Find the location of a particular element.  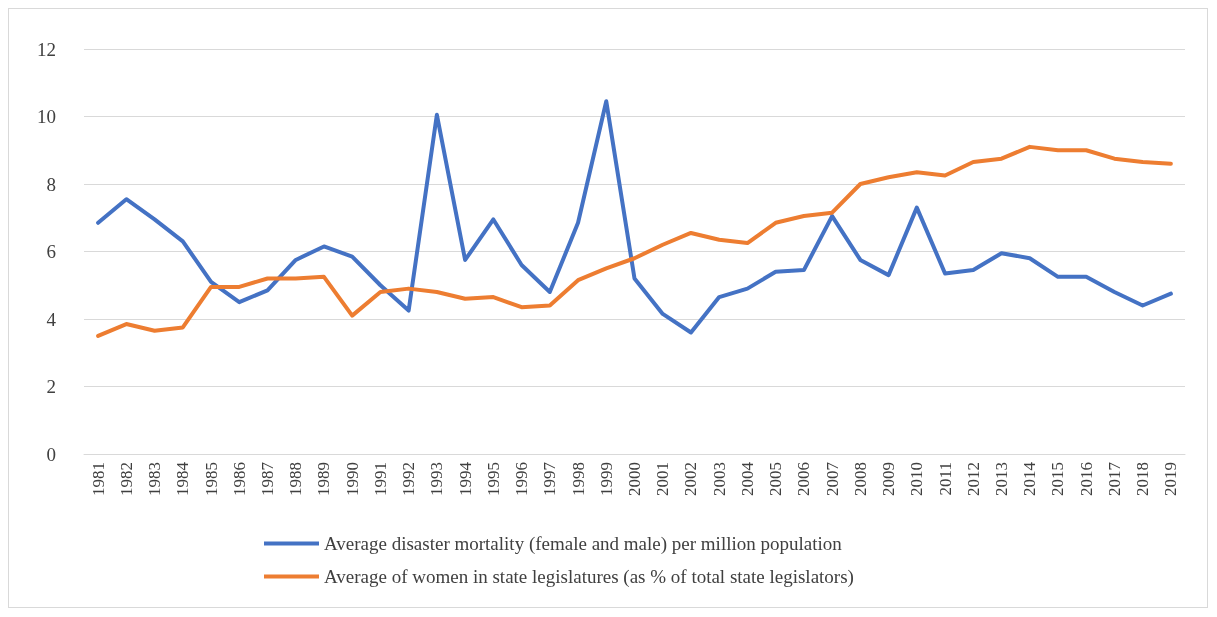

x-tick-label: 2010 is located at coordinates (917, 479).